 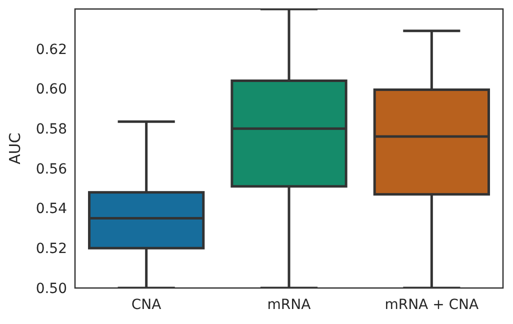 I want to click on y-tick-label: 0.58, so click(x=51, y=129).